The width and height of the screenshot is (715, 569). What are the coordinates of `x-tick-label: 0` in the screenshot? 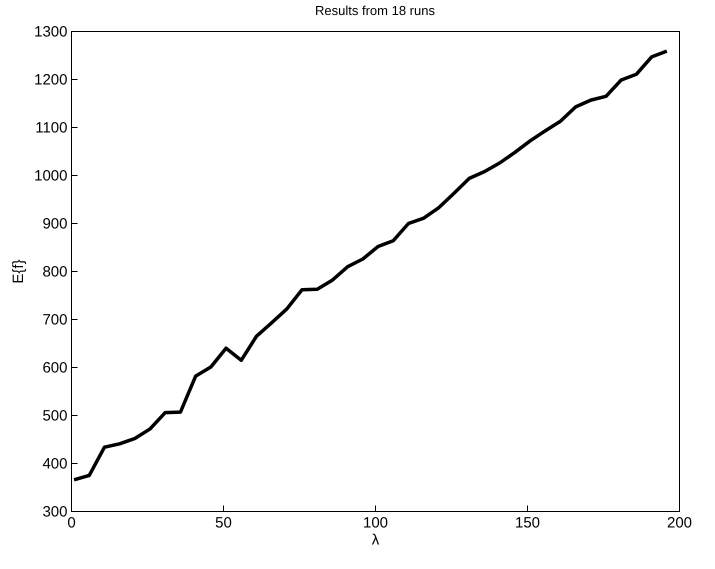 It's located at (71, 523).